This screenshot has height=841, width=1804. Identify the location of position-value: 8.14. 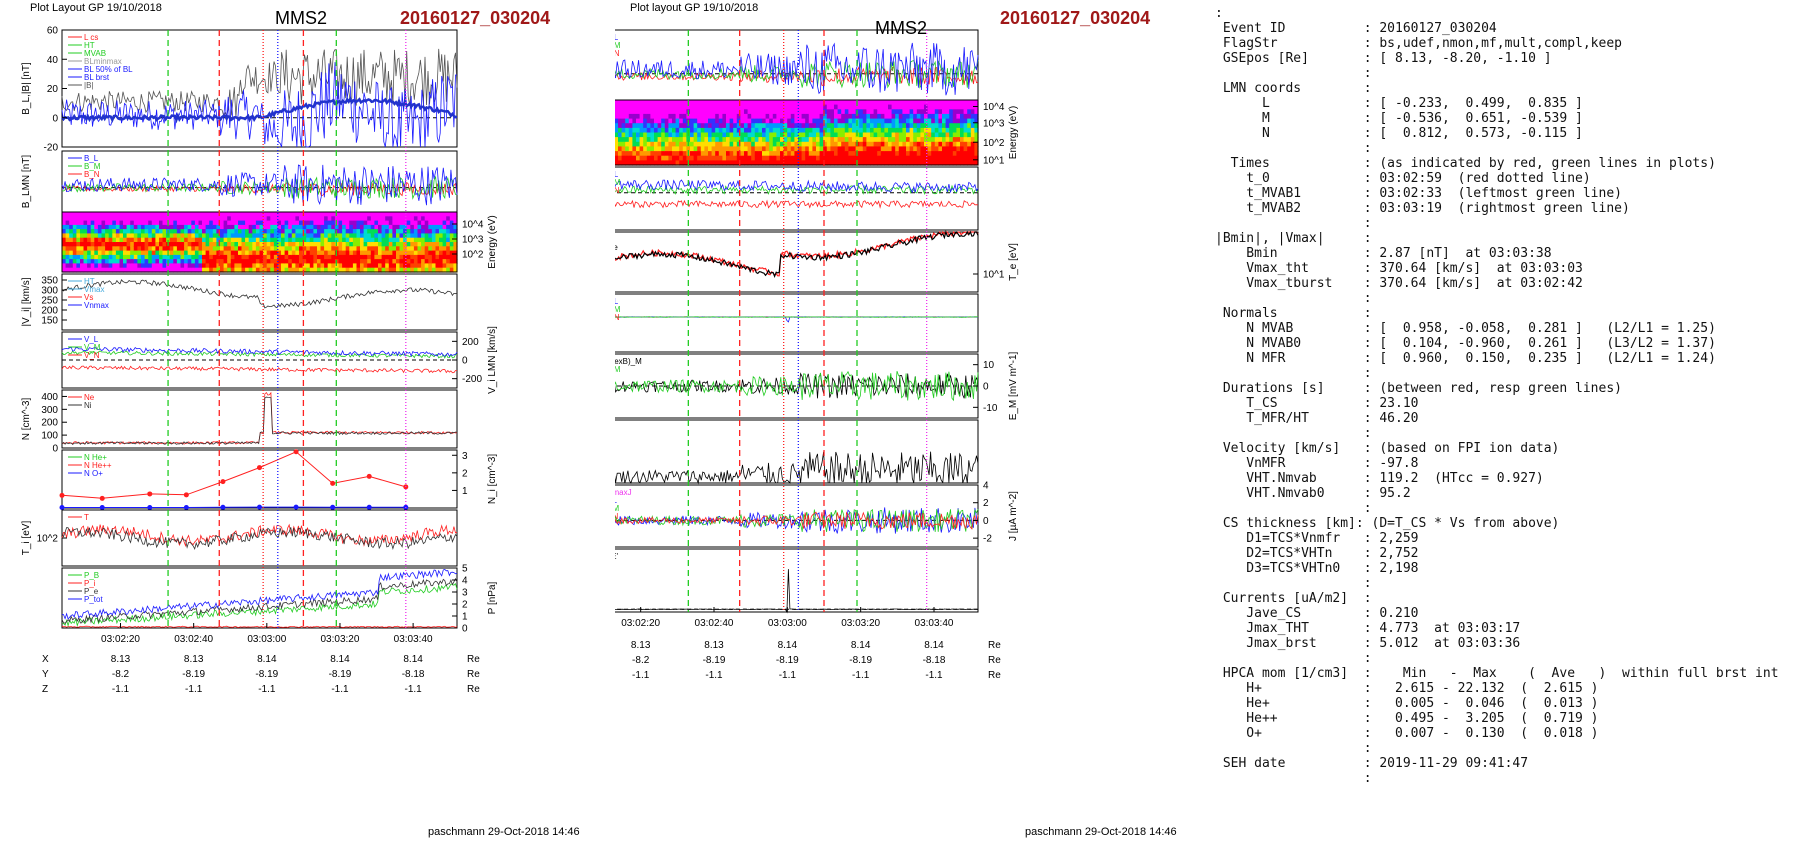
(267, 659).